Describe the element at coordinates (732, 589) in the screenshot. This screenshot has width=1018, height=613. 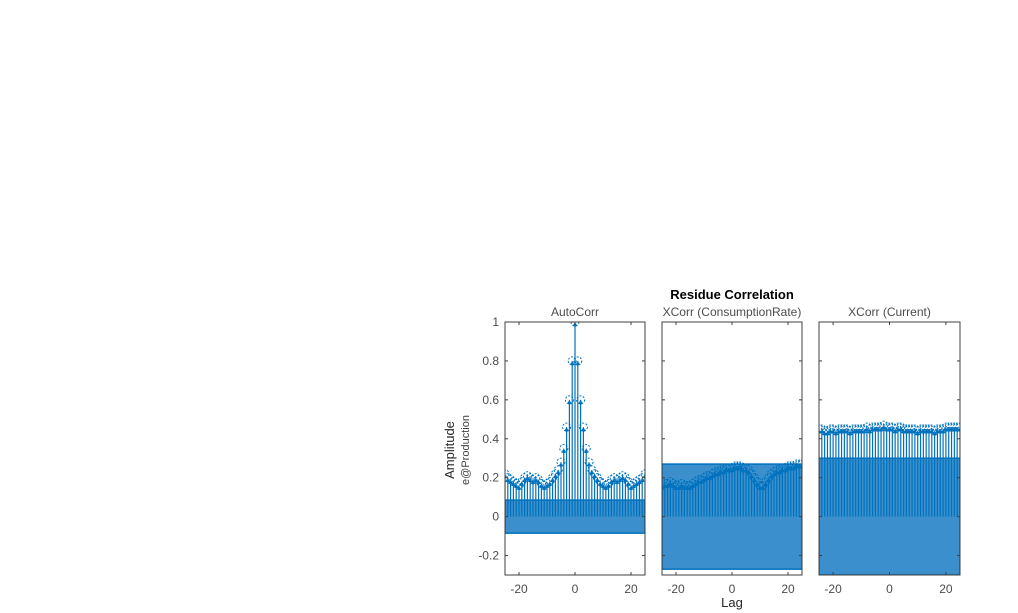
I see `x-tick-label: 0` at that location.